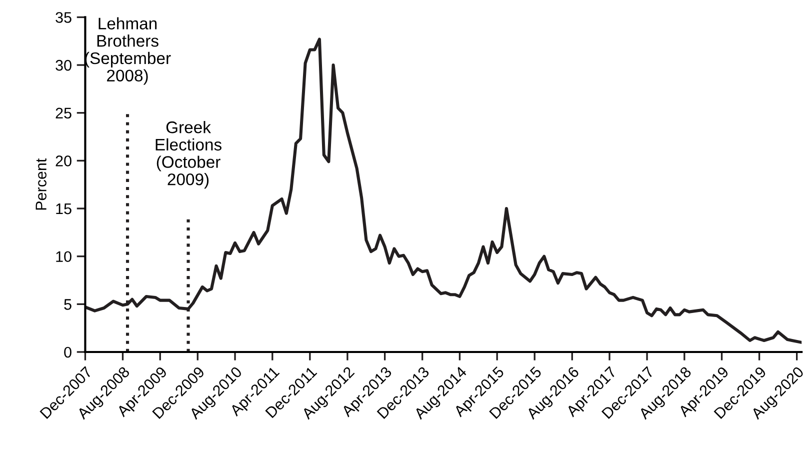 The height and width of the screenshot is (453, 804). What do you see at coordinates (41, 184) in the screenshot?
I see `y-axis-title: Percent` at bounding box center [41, 184].